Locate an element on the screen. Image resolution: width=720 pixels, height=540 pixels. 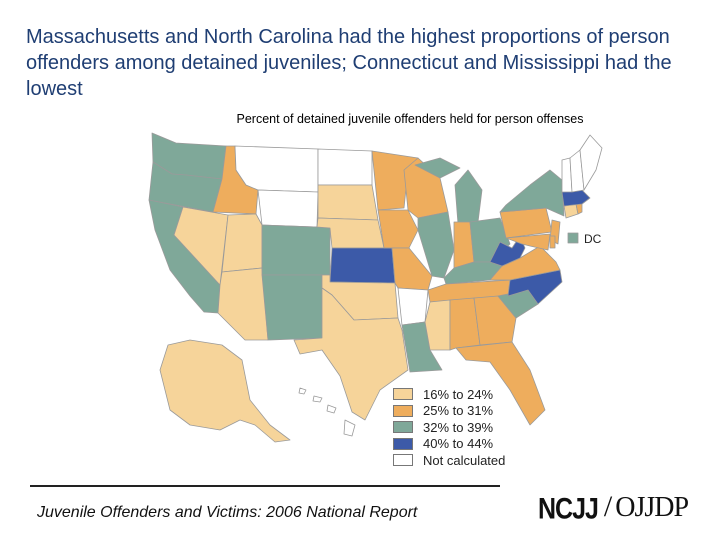
state-hi-big is located at coordinates (349, 428).